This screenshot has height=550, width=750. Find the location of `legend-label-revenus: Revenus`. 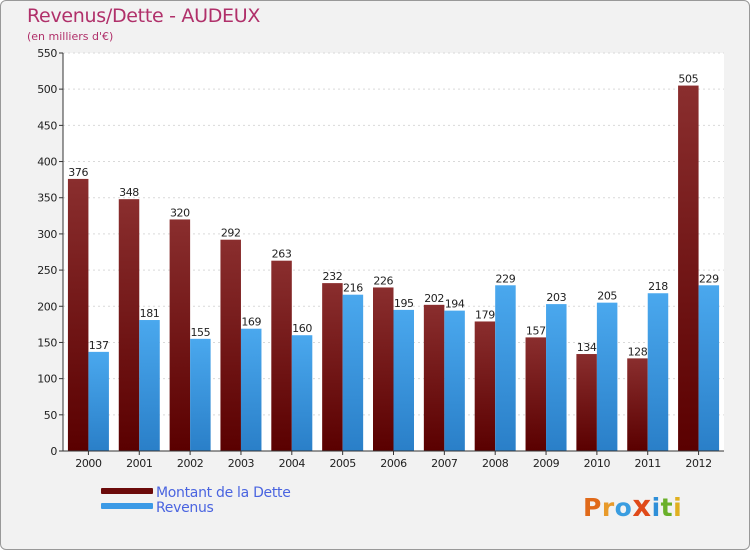

legend-label-revenus: Revenus is located at coordinates (185, 508).